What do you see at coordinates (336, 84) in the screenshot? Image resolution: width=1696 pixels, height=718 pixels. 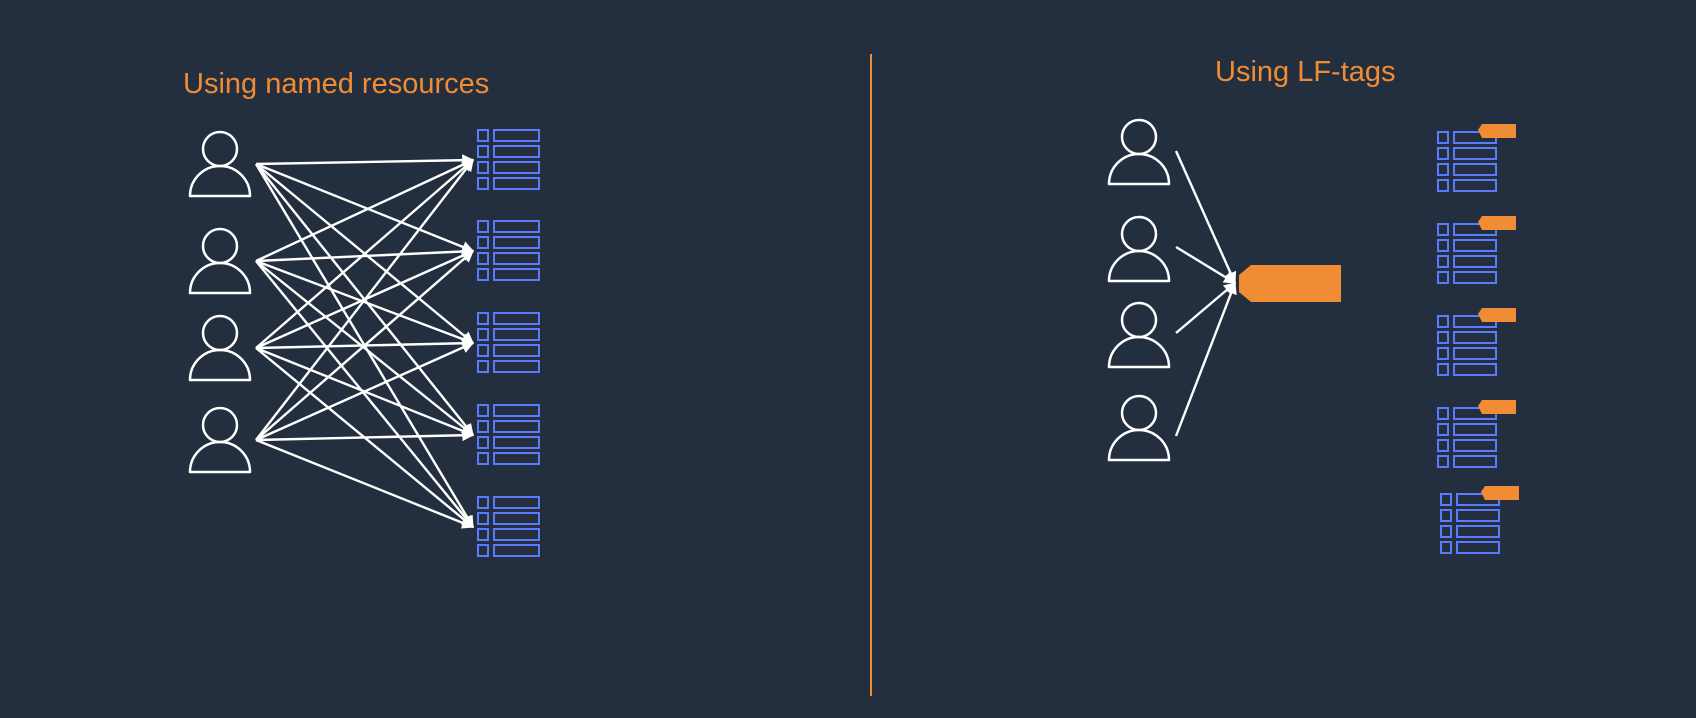 I see `named-resources-title: Using named resources` at bounding box center [336, 84].